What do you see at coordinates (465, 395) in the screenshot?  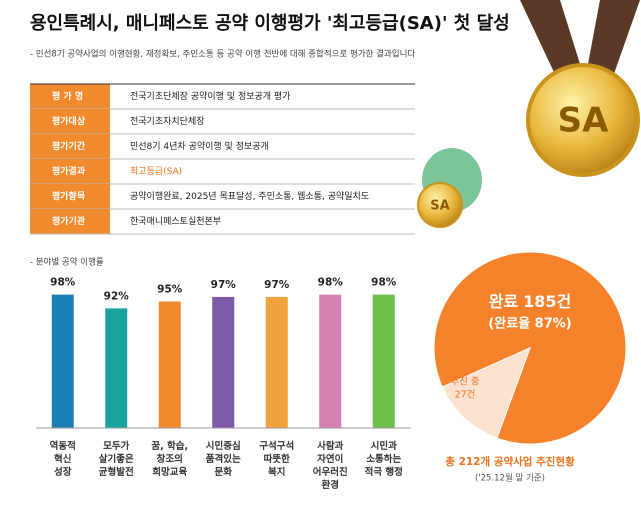 I see `slice-value: 27건` at bounding box center [465, 395].